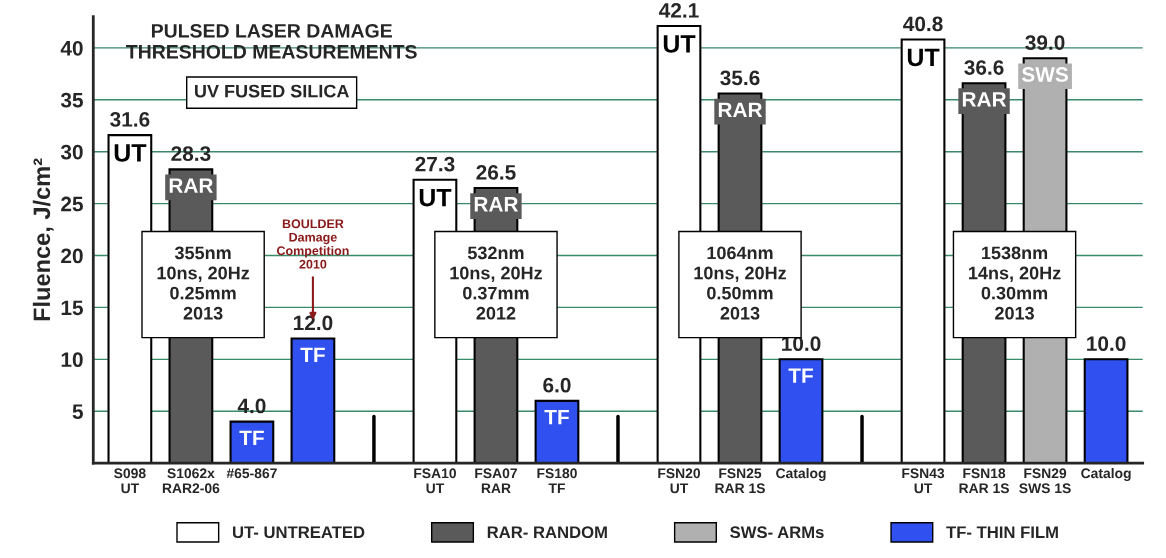 This screenshot has width=1166, height=558. I want to click on y-axis-title: Fluence, J/cm², so click(43, 239).